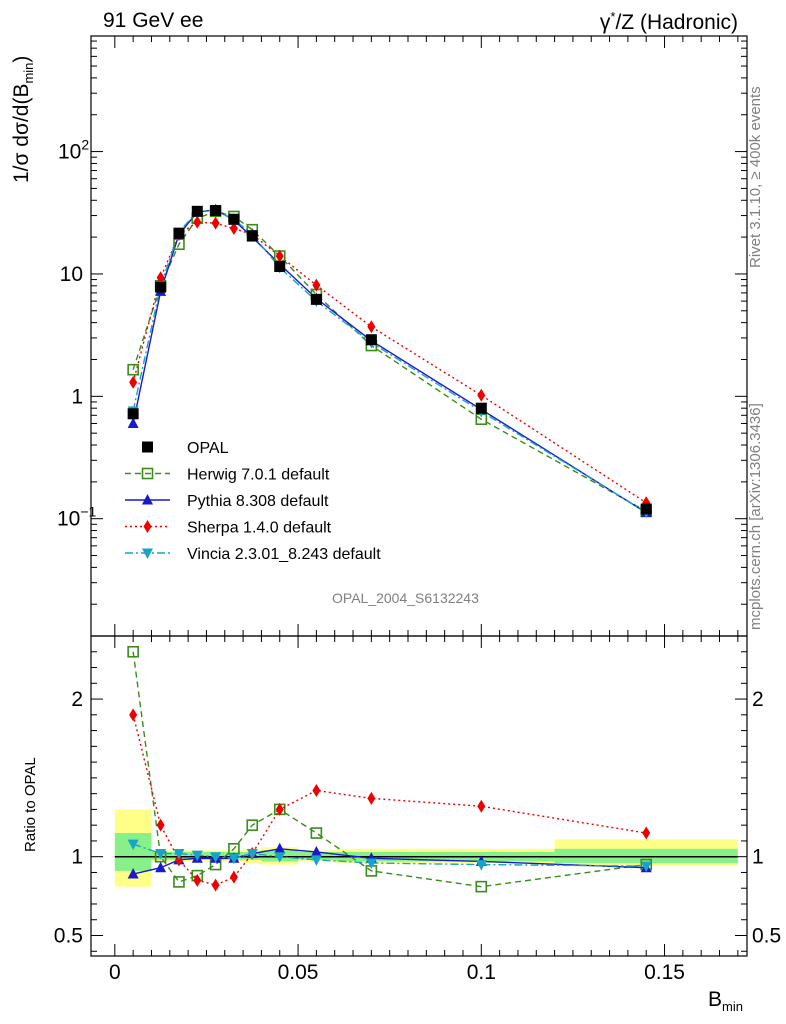  Describe the element at coordinates (77, 857) in the screenshot. I see `ratio-y-tick-label-left-1: 1` at that location.